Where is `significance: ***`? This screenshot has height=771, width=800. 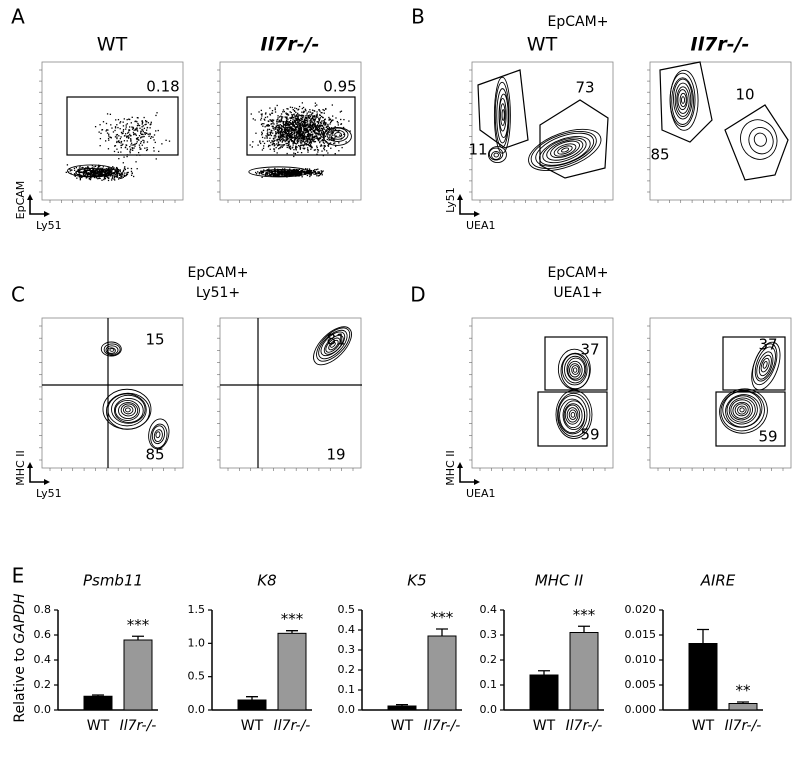 significance: *** is located at coordinates (138, 625).